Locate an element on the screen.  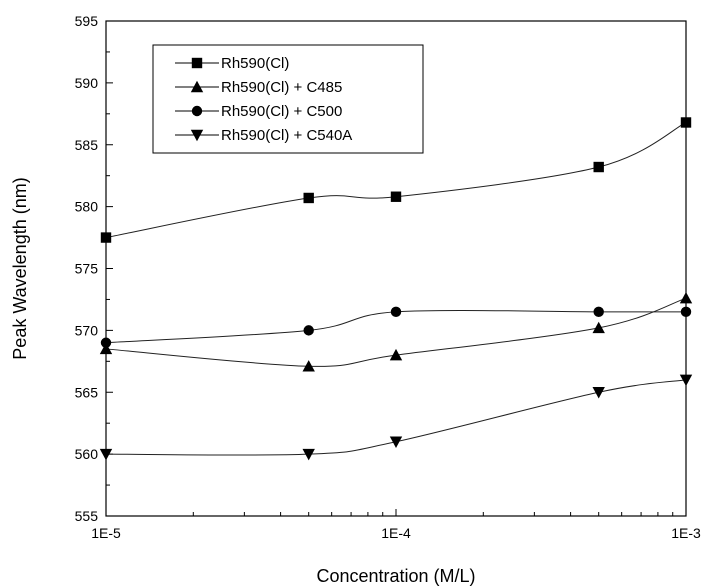
y-tick-label: 565 is located at coordinates (87, 392).